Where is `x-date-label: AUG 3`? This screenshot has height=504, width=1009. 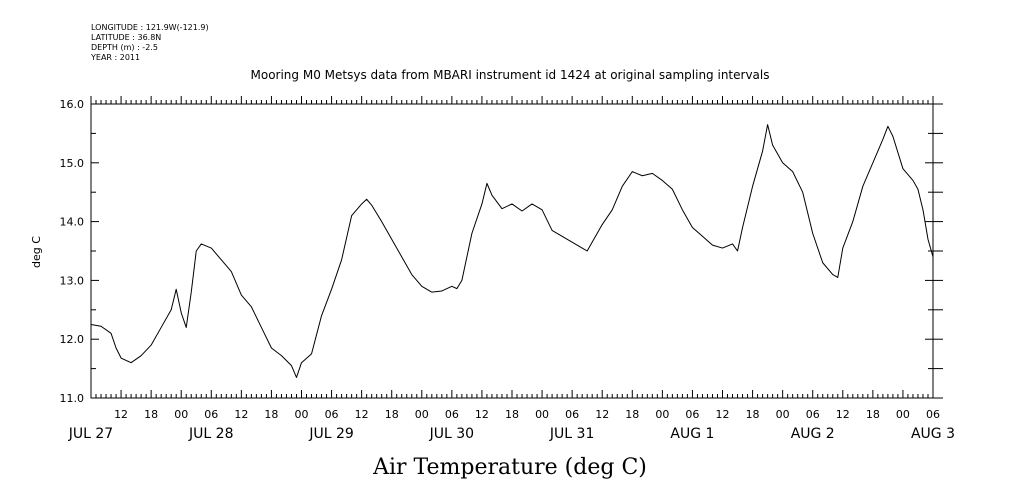 x-date-label: AUG 3 is located at coordinates (933, 434).